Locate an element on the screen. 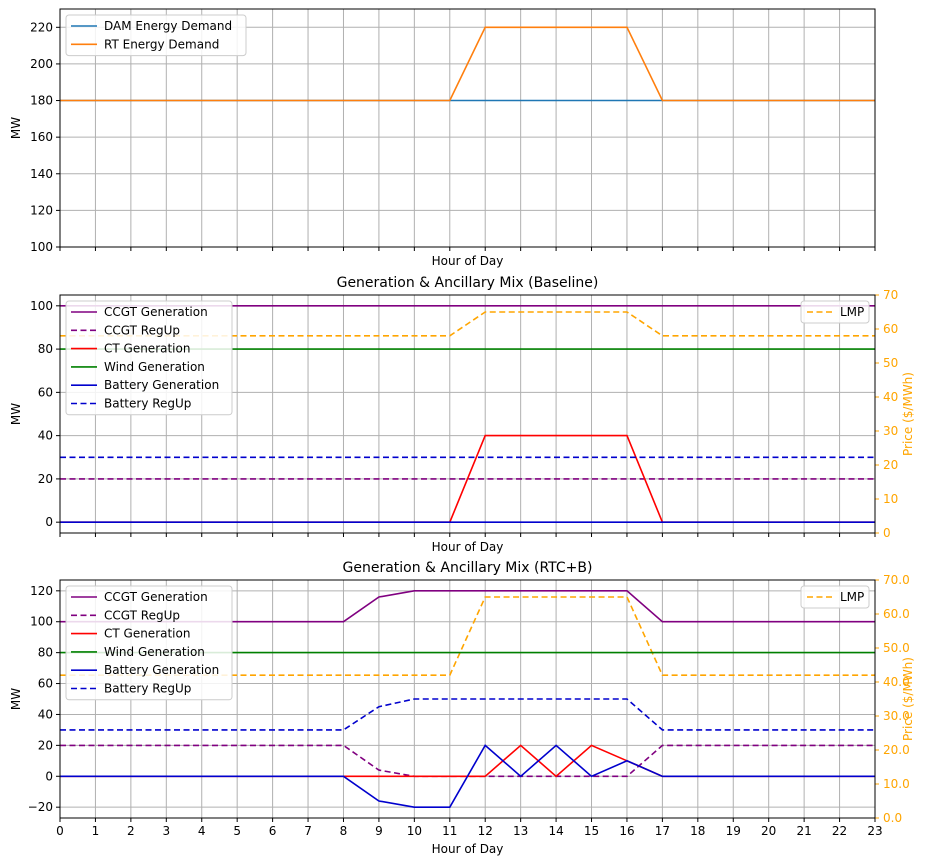 The image size is (936, 865). rtcb-xtick-label: 21 is located at coordinates (803, 831).